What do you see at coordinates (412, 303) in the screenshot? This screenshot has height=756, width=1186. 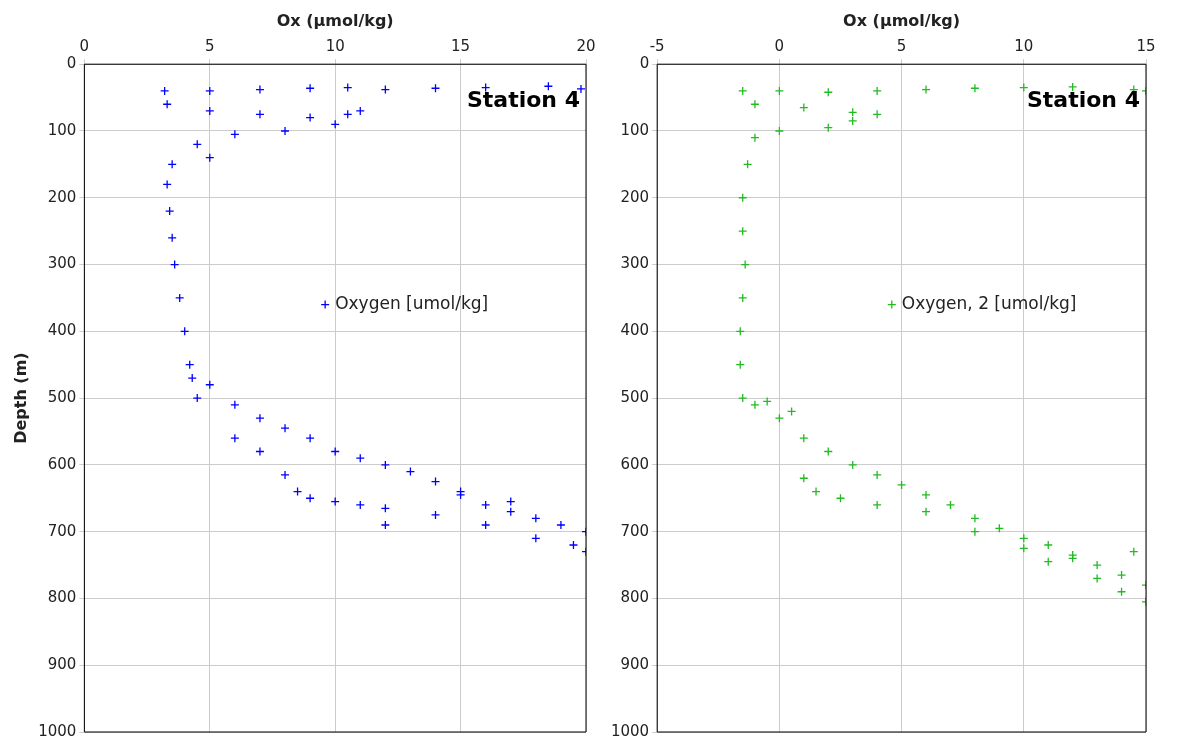 I see `legend-label: Oxygen [umol/kg]` at bounding box center [412, 303].